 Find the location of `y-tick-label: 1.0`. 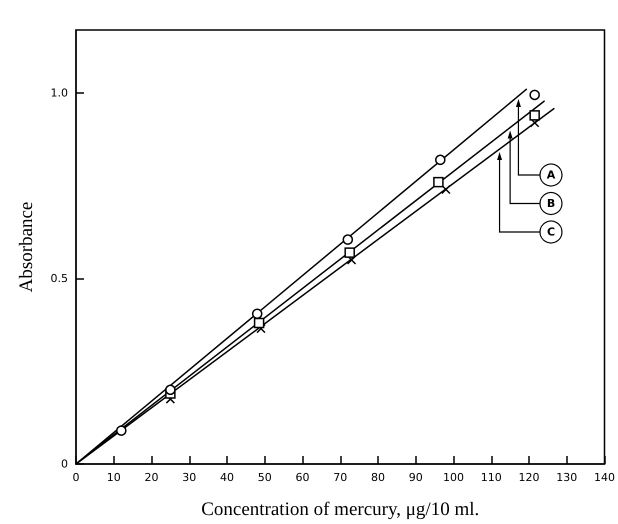

y-tick-label: 1.0 is located at coordinates (59, 93).